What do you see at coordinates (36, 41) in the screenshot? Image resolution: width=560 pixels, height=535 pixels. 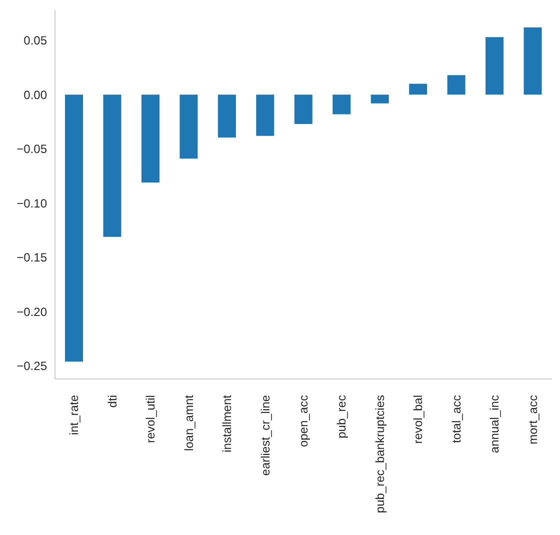 I see `y-tick-label: 0.05` at bounding box center [36, 41].